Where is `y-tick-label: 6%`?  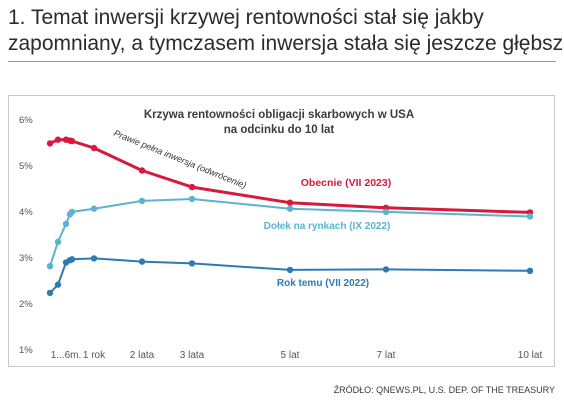 y-tick-label: 6% is located at coordinates (26, 120).